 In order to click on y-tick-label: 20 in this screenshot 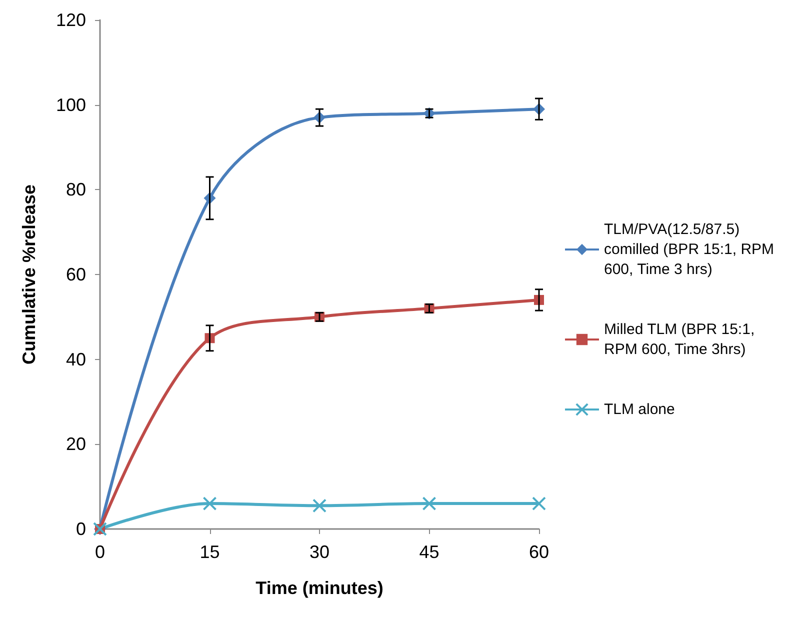, I will do `click(76, 444)`.